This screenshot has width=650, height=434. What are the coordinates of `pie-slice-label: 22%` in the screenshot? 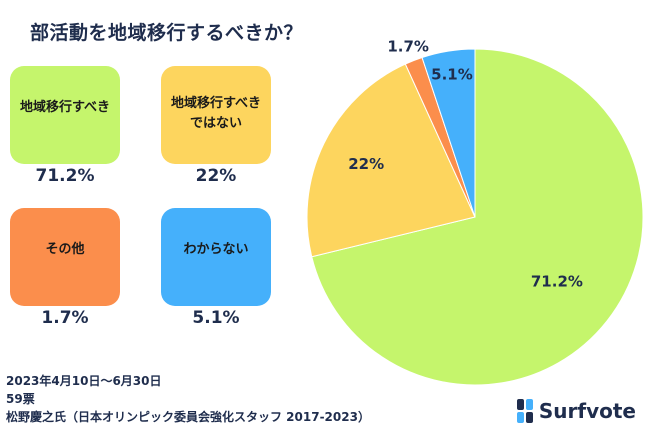 It's located at (366, 164).